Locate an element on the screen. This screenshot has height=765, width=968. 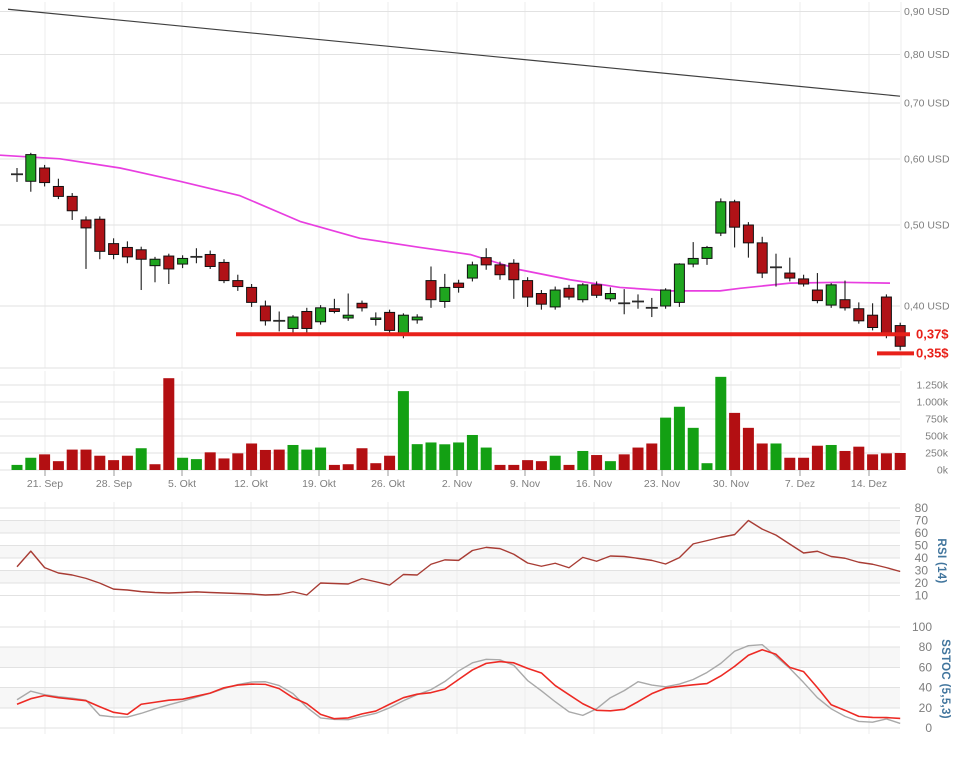
price-axis-label: 0,80 USD is located at coordinates (927, 55).